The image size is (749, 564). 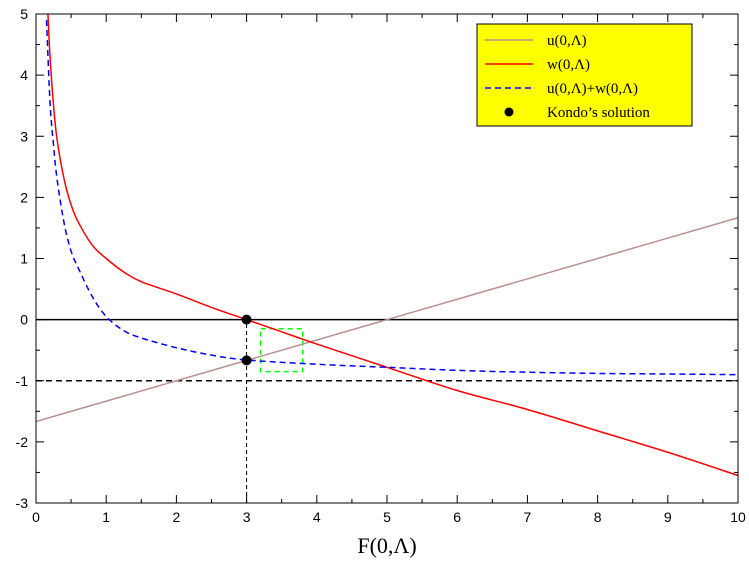 What do you see at coordinates (24, 14) in the screenshot?
I see `y-tick-label: 5` at bounding box center [24, 14].